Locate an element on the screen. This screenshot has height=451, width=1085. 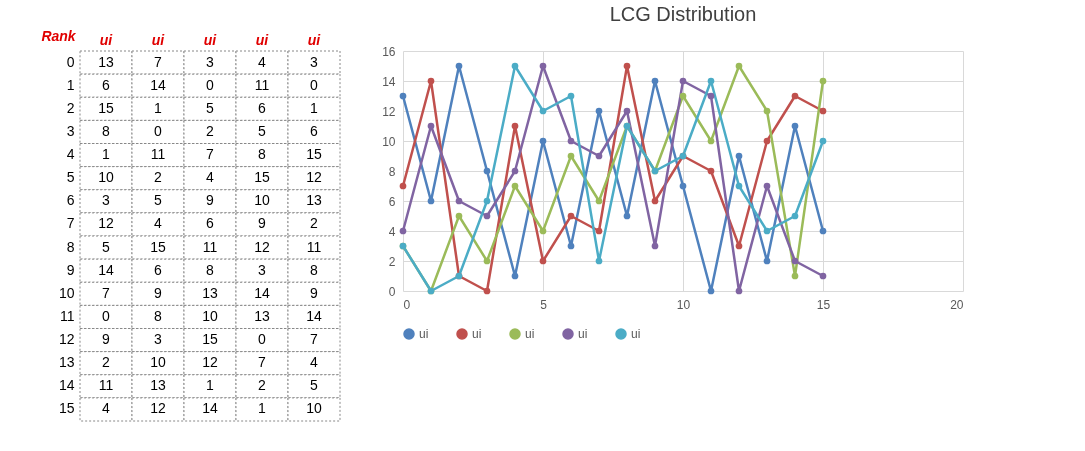
y-tick-label: 5 is located at coordinates (70, 177).